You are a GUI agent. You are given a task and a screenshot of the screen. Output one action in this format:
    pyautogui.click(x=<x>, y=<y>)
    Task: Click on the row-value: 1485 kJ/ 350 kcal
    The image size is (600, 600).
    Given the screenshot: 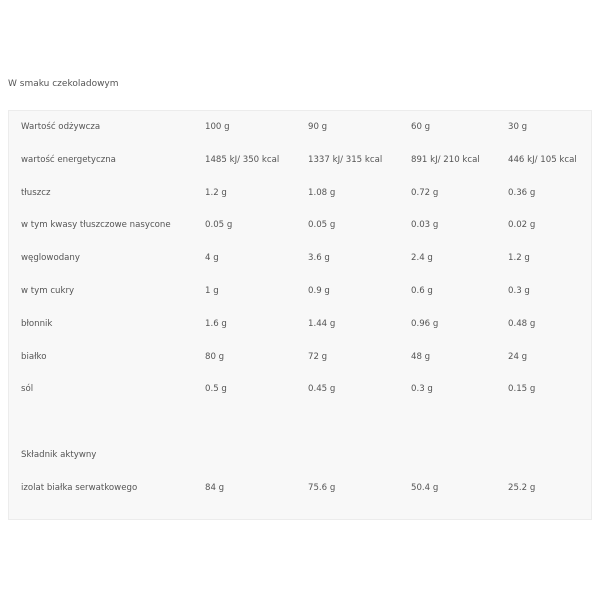 What is the action you would take?
    pyautogui.click(x=242, y=159)
    